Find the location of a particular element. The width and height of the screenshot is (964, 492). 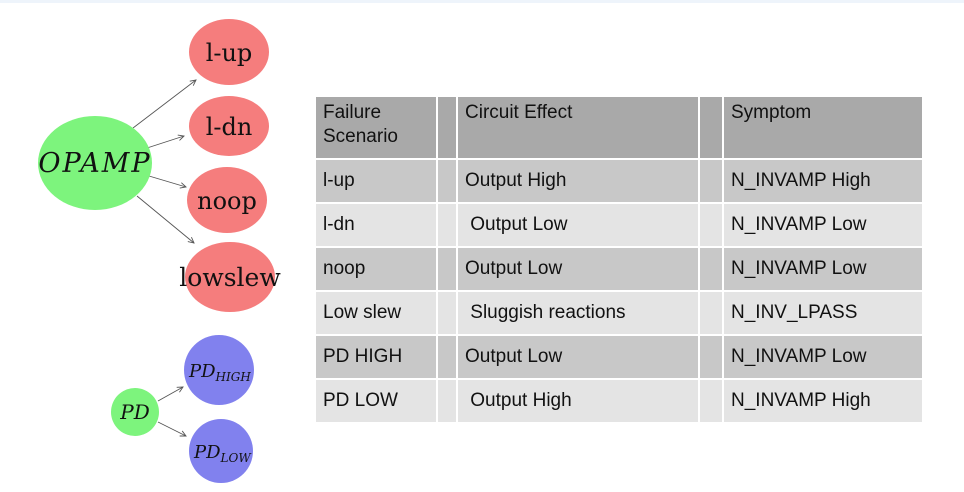

opamp-label: OPAMP is located at coordinates (94, 163).